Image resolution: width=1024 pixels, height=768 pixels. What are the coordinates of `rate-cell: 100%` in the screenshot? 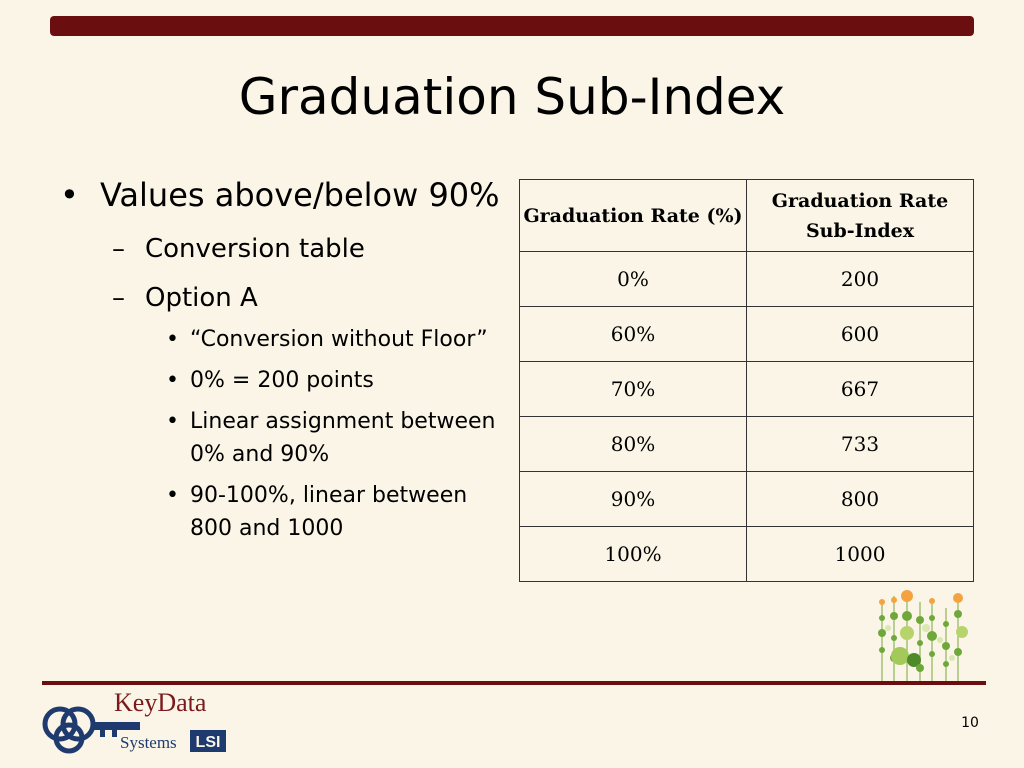 It's located at (633, 554).